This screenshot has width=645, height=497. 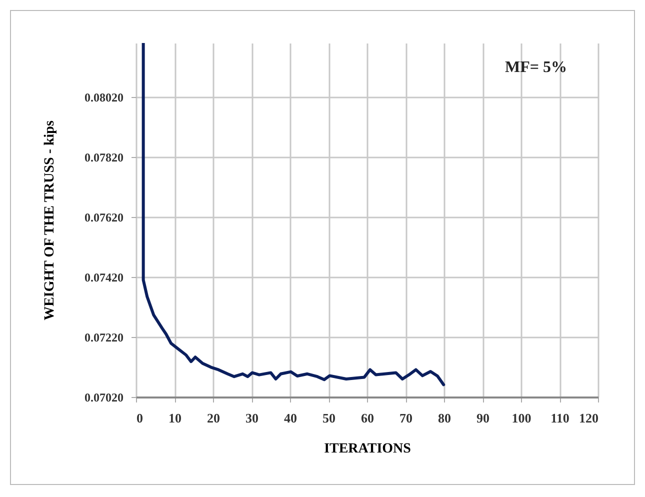 I want to click on x-tick-label: 40, so click(x=290, y=418).